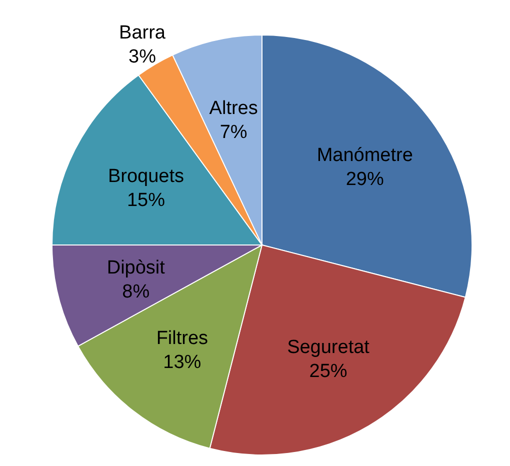 The image size is (510, 466). Describe the element at coordinates (364, 155) in the screenshot. I see `slice-label: Manómetre` at that location.